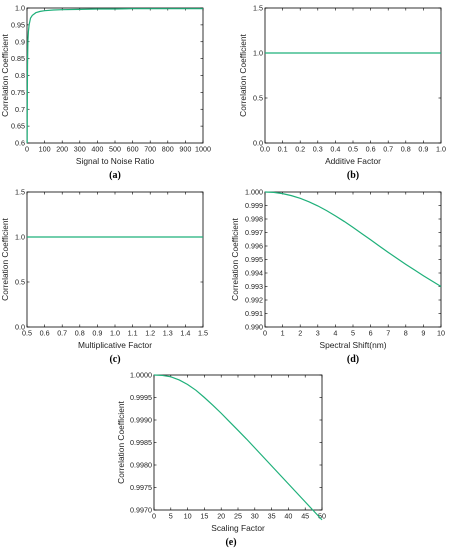 This screenshot has width=449, height=550. I want to click on panel-a-x-axis-label: Signal to Noise Ratio, so click(115, 161).